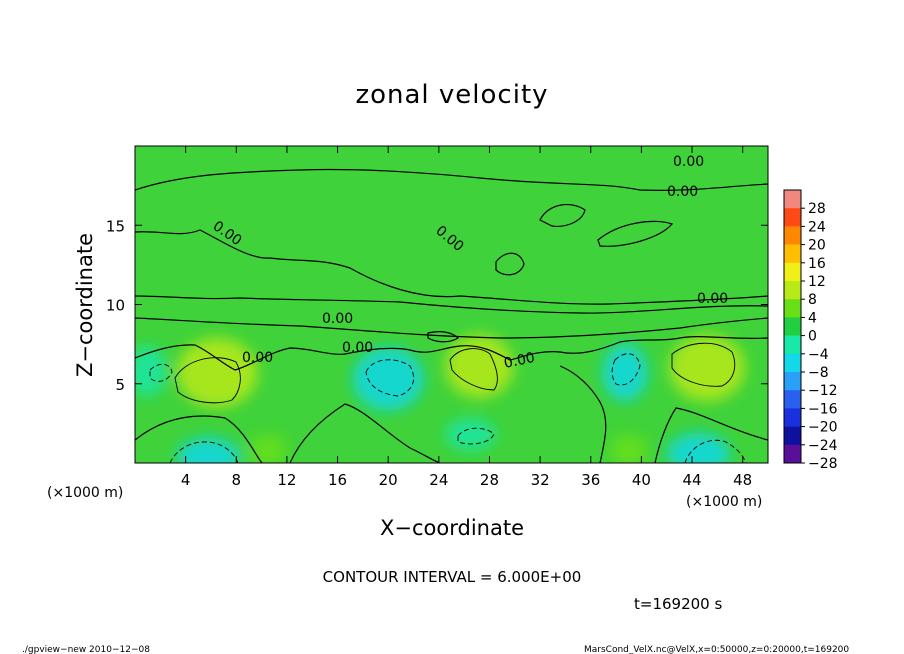  Describe the element at coordinates (818, 373) in the screenshot. I see `colorbar-tick-label: −8` at that location.